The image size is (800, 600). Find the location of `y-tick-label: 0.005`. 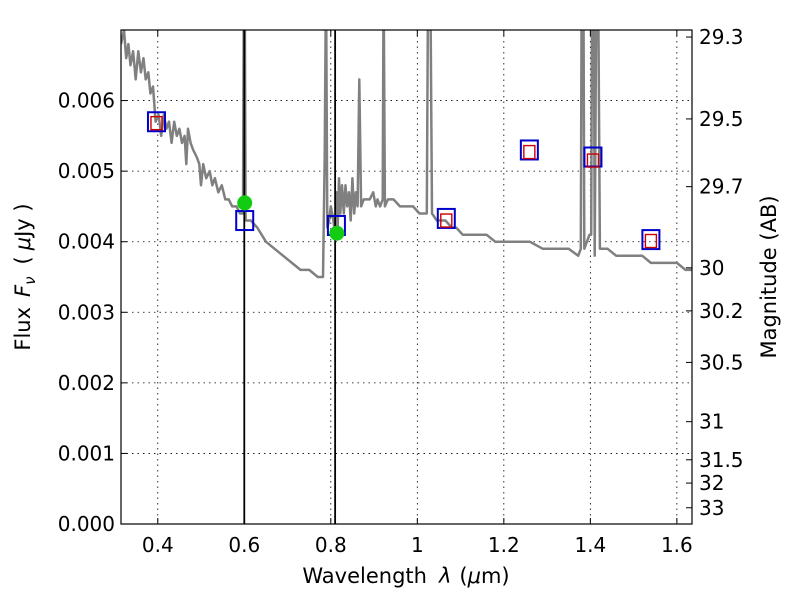

y-tick-label: 0.005 is located at coordinates (86, 171).